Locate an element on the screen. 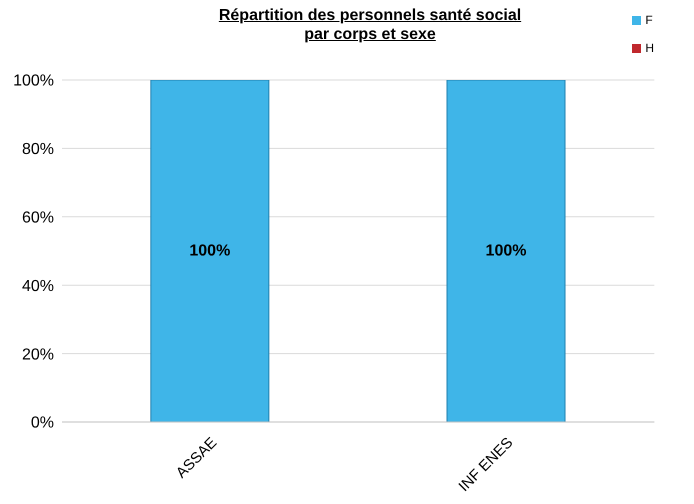  y-tick-label: 60% is located at coordinates (38, 217).